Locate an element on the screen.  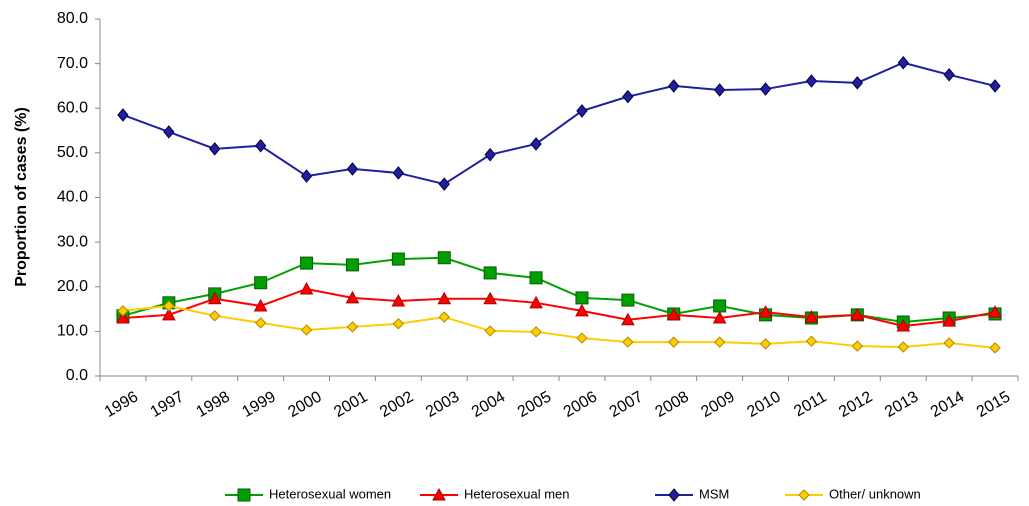
legend-label: Heterosexual men is located at coordinates (517, 493).